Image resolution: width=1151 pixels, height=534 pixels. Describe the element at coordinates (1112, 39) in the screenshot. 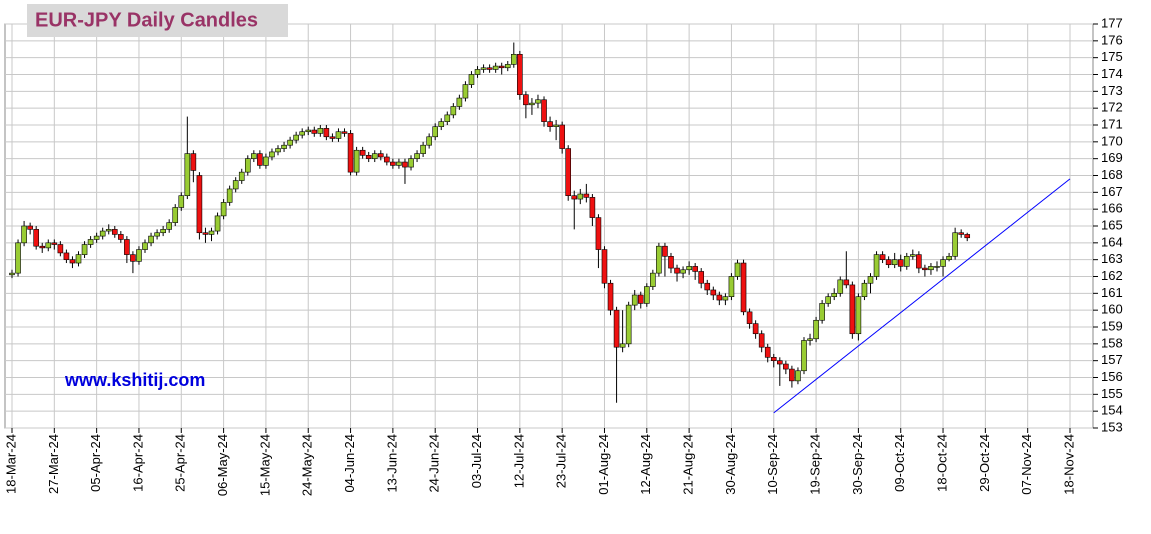

I see `y-tick-label: 176` at that location.